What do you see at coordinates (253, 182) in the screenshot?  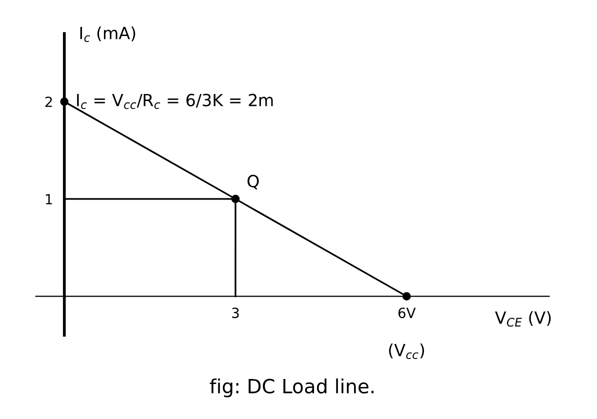 I see `annotation: Q` at bounding box center [253, 182].